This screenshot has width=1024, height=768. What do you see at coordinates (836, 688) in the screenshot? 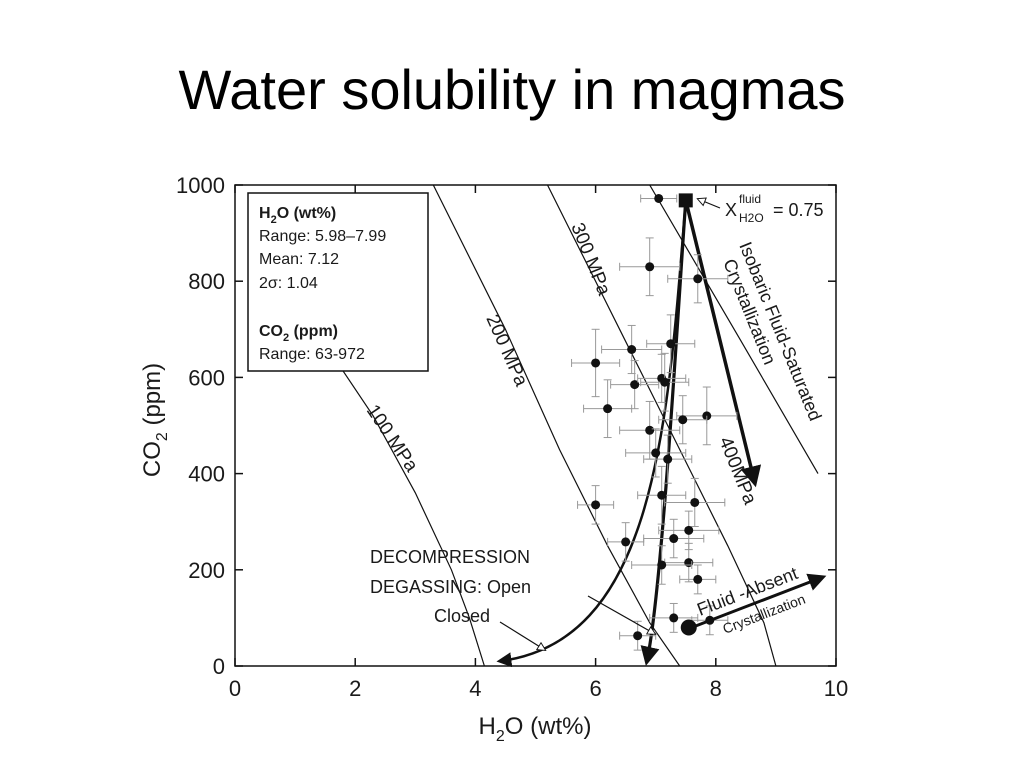
I see `x-tick-label: 10` at bounding box center [836, 688].